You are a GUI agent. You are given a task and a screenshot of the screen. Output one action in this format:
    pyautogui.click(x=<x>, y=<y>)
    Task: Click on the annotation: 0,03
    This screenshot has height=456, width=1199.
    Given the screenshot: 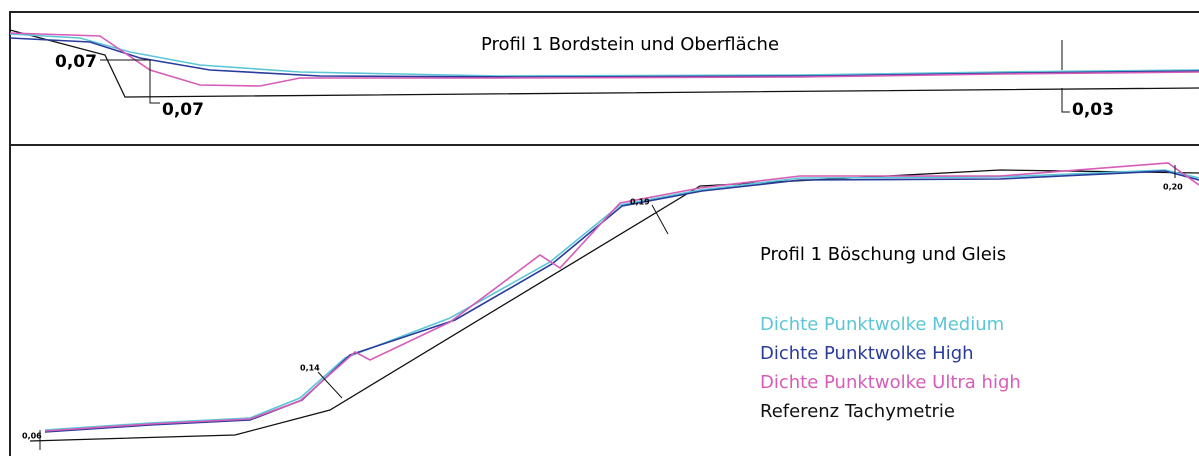 What is the action you would take?
    pyautogui.click(x=1093, y=110)
    